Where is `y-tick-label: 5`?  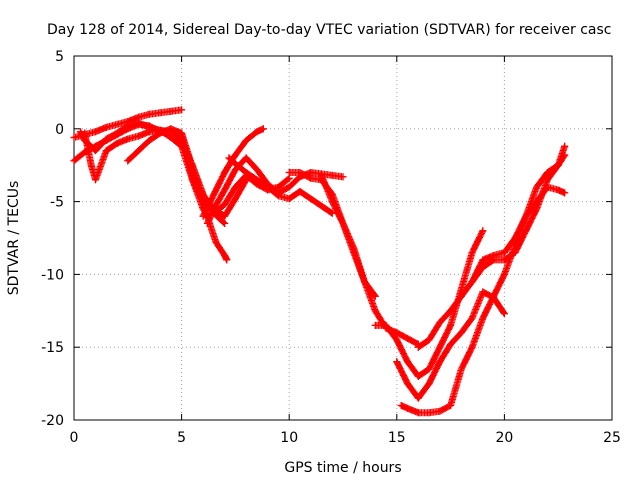
y-tick-label: 5 is located at coordinates (59, 57).